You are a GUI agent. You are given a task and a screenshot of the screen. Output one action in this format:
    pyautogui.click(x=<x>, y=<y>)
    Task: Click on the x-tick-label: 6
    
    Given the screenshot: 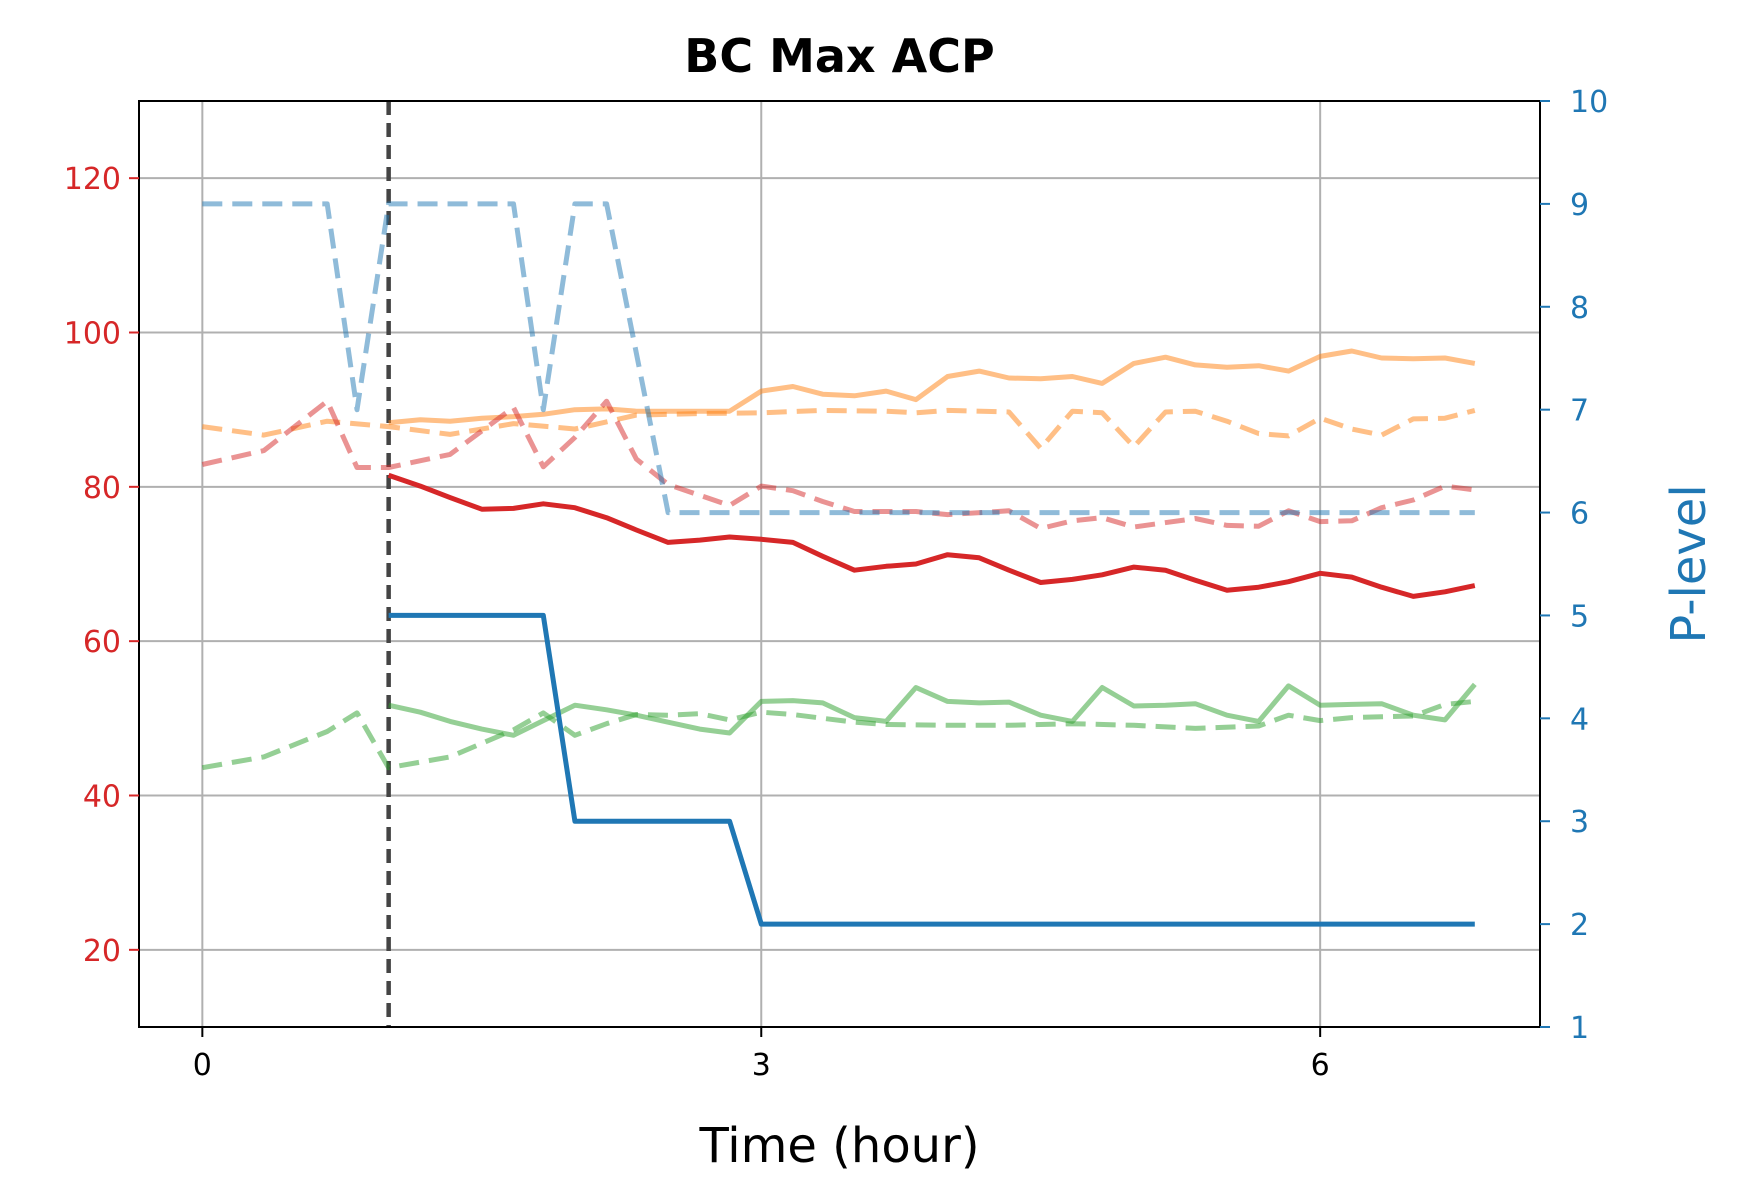 What is the action you would take?
    pyautogui.click(x=1320, y=1065)
    